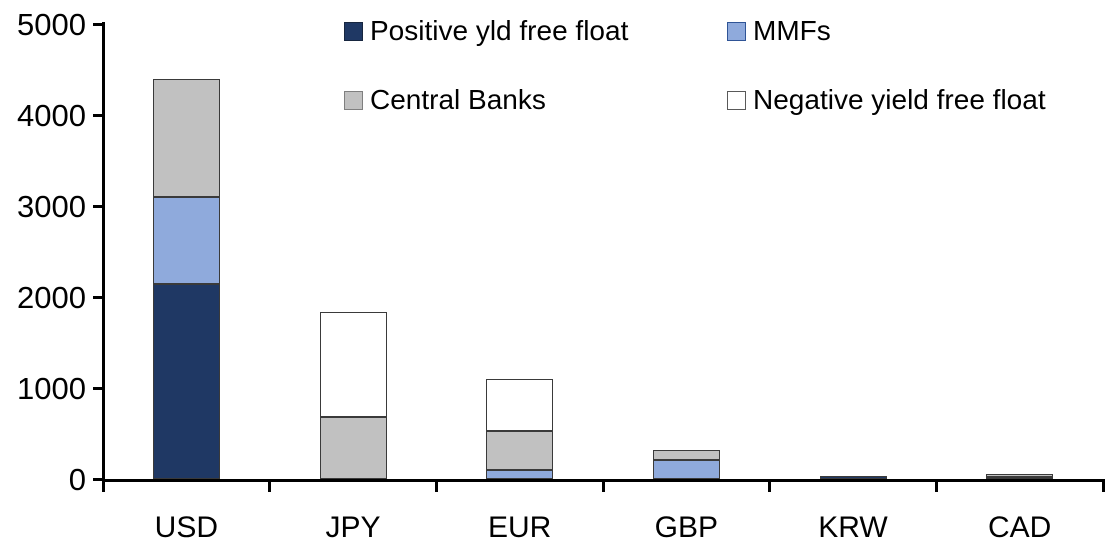 The width and height of the screenshot is (1109, 556). I want to click on x-axis-label-krw: KRW, so click(853, 527).